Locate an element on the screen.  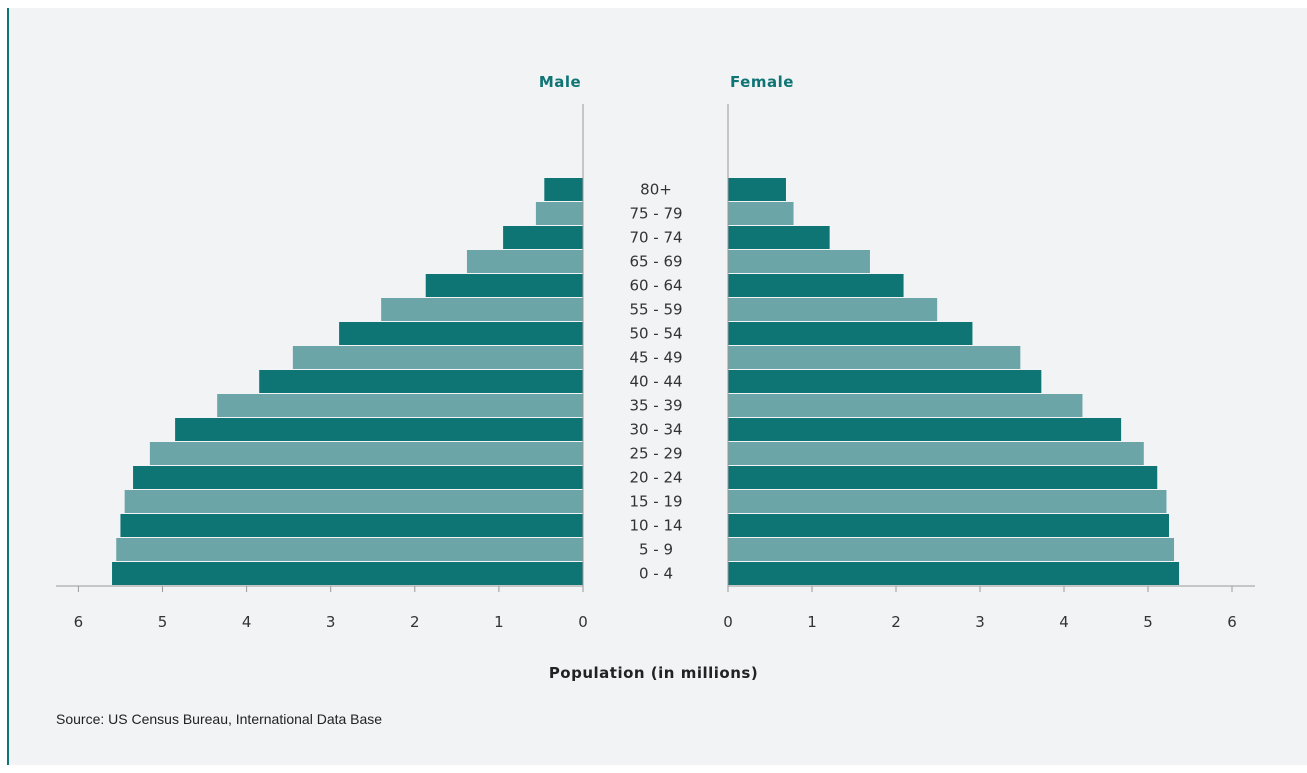
age-group-label: 40 - 44 is located at coordinates (655, 382).